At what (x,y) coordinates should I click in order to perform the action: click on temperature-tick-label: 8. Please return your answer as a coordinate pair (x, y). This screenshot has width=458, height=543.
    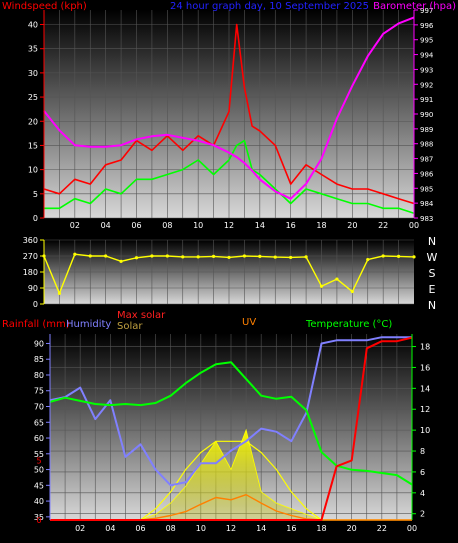
    Looking at the image, I should click on (422, 451).